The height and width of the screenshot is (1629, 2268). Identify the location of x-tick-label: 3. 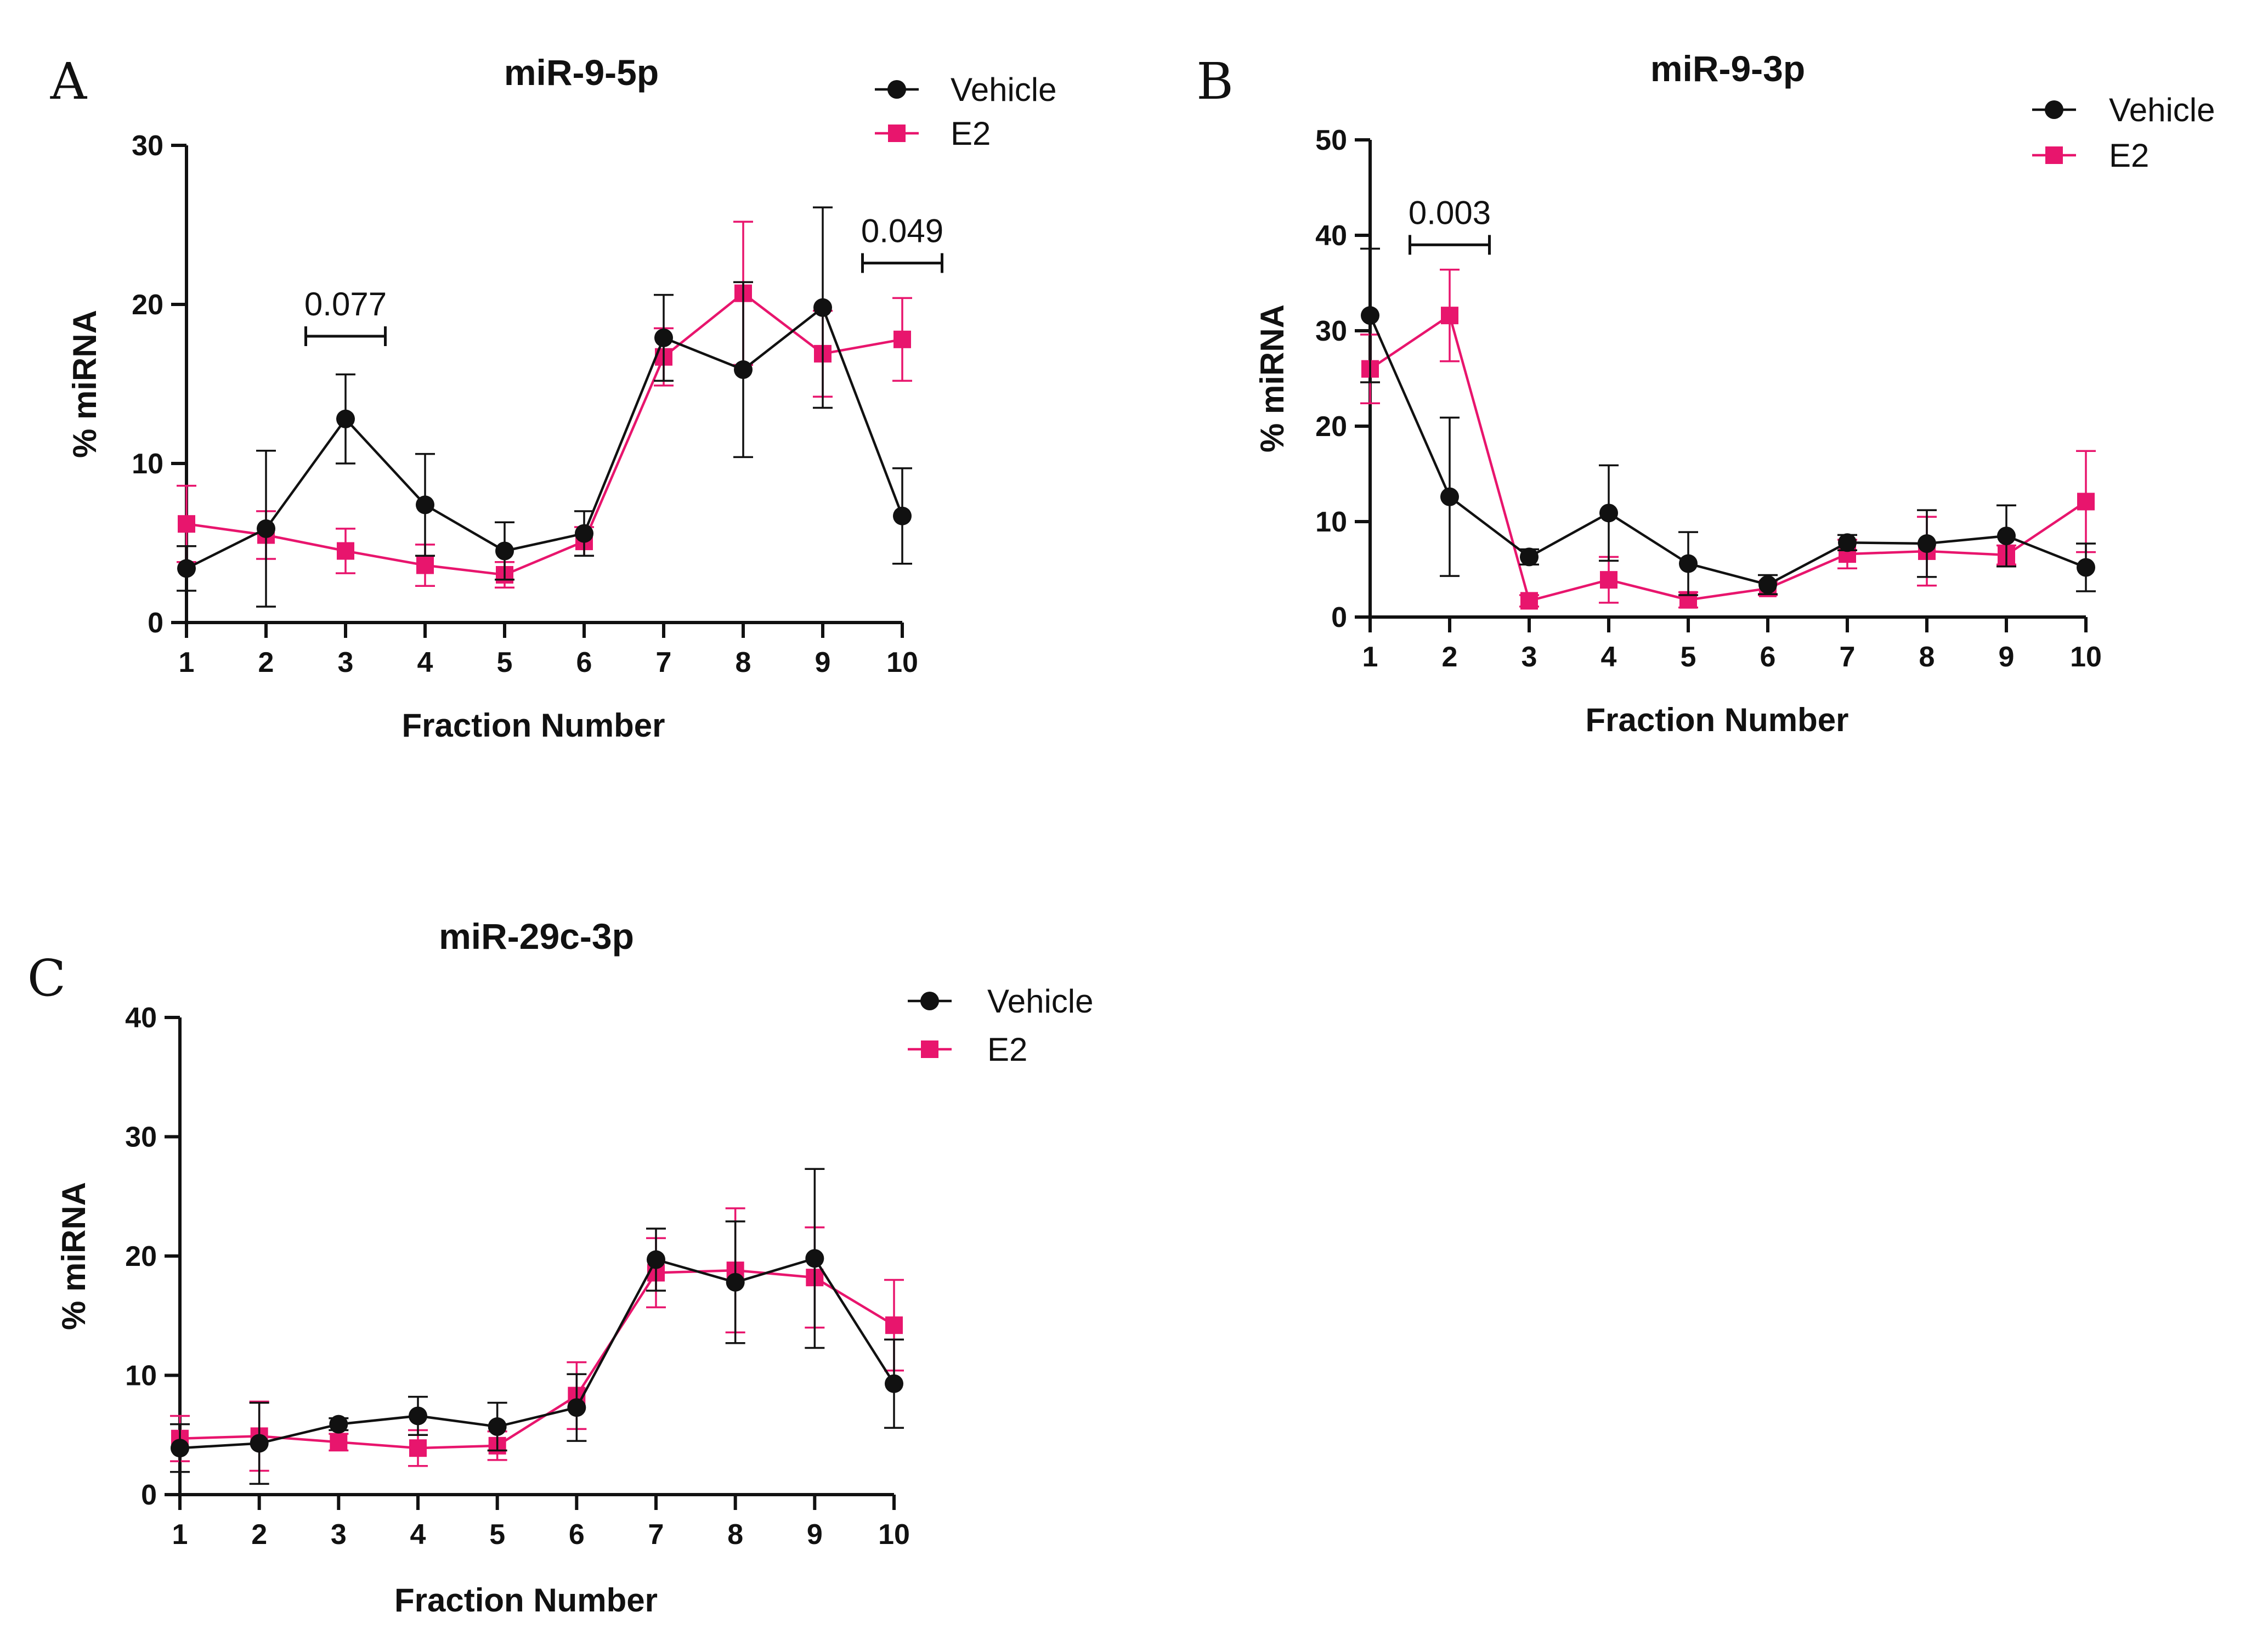
(1529, 657).